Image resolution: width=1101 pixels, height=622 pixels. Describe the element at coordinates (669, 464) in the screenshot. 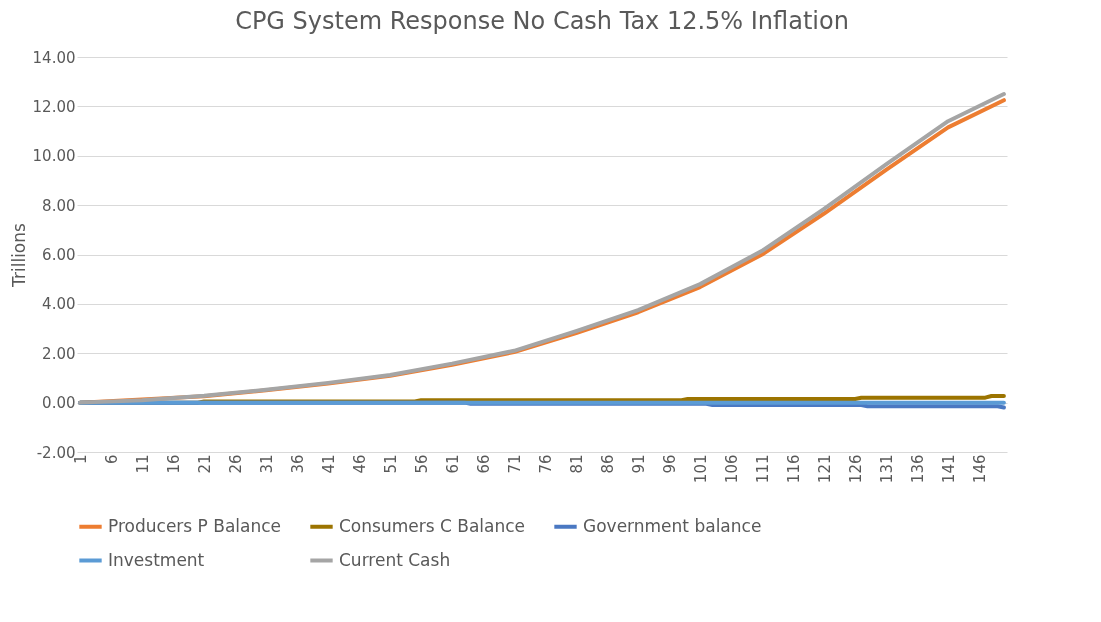

I see `x-tick-label: 96` at that location.